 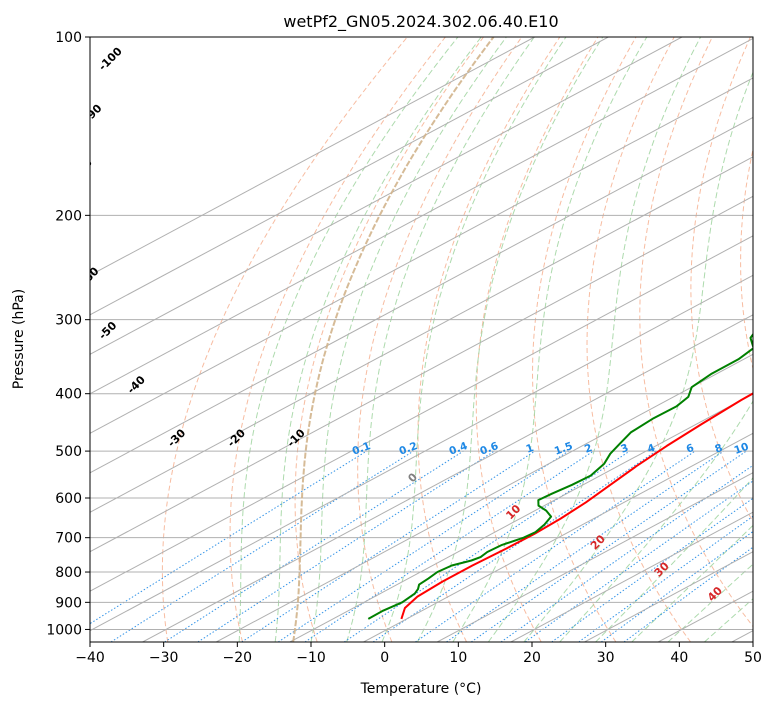 What do you see at coordinates (83, 167) in the screenshot?
I see `dry-adiabat-label: -80` at bounding box center [83, 167].